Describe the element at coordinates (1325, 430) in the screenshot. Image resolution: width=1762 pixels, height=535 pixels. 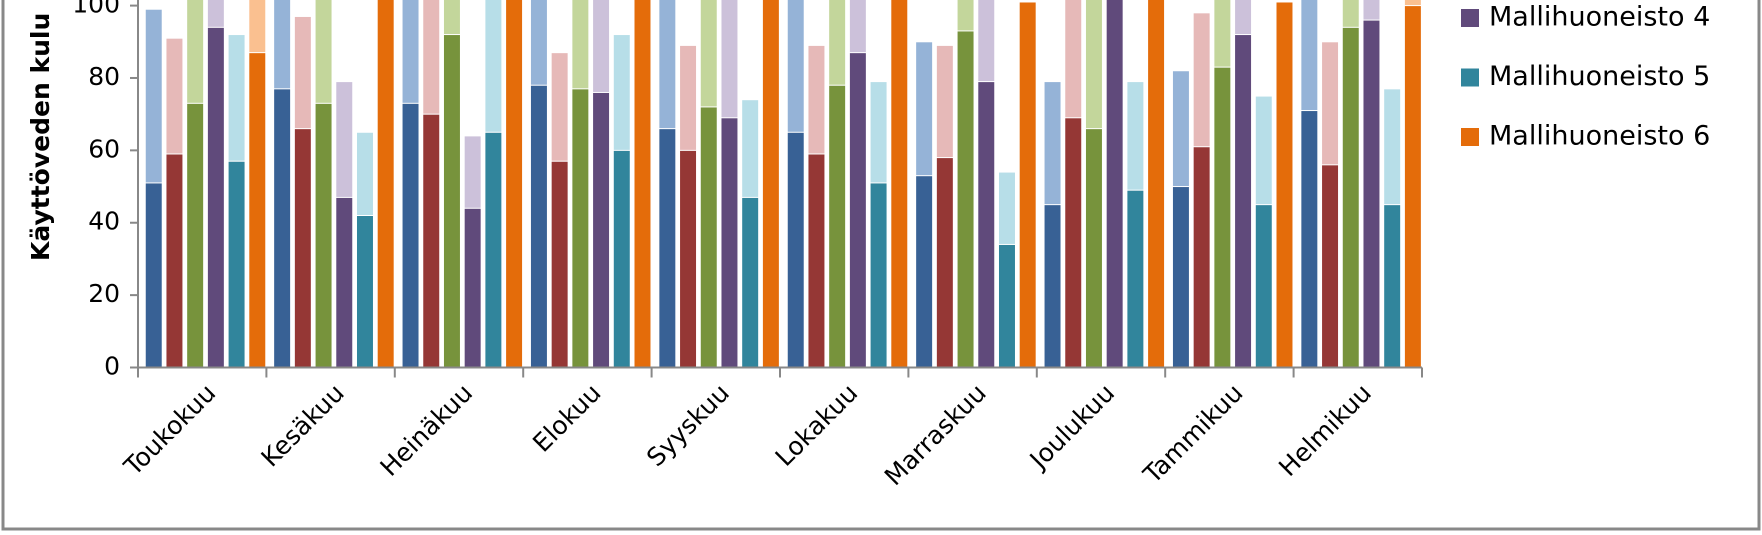
I see `x-tick-label: Helmikuu` at that location.